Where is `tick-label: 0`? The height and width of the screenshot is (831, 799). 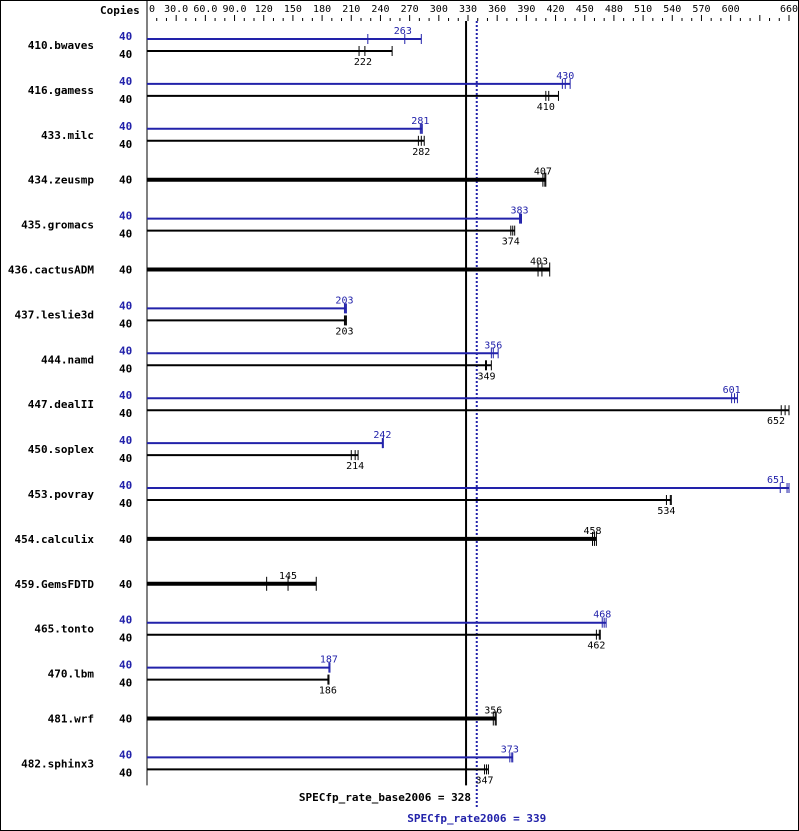 tick-label: 0 is located at coordinates (152, 9).